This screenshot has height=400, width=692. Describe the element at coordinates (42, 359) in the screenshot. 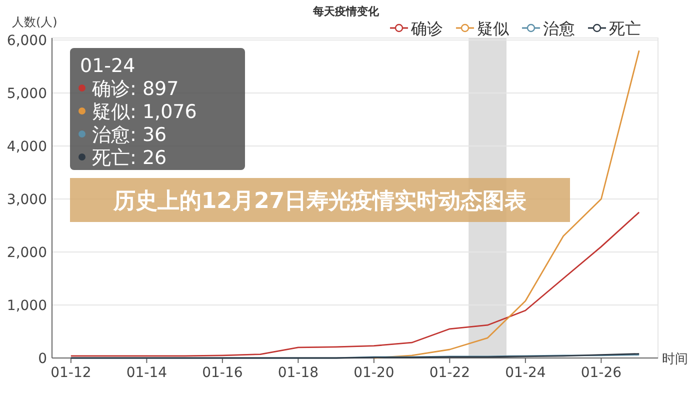

I see `y-tick-label: 0` at that location.